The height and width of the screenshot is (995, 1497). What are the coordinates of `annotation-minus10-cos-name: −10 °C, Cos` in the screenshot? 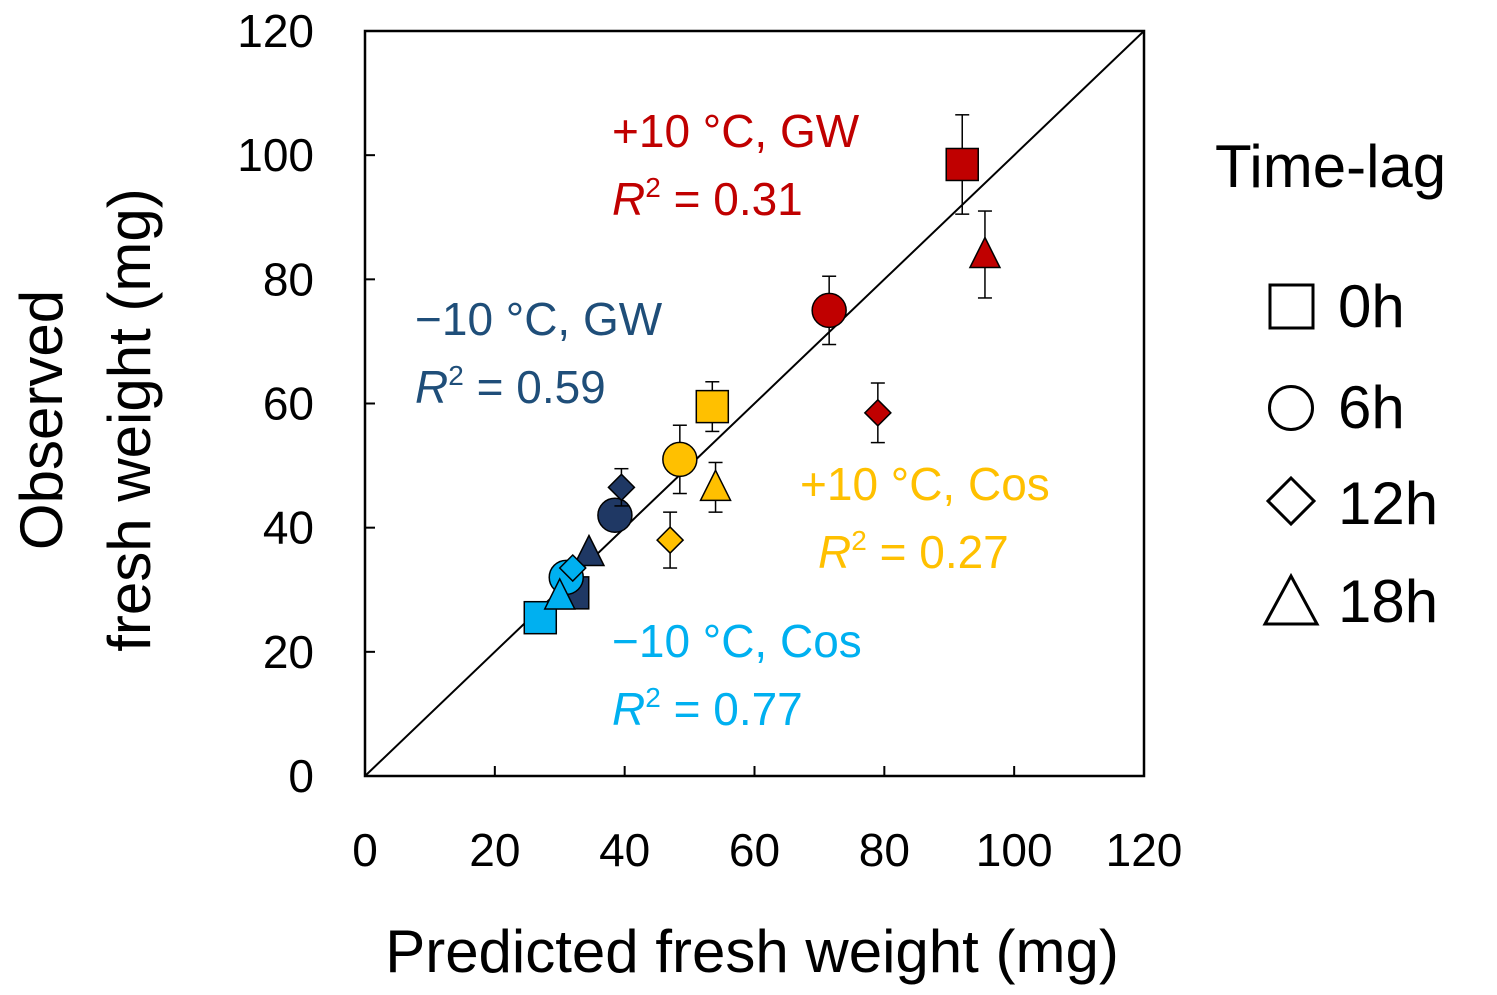 It's located at (737, 641).